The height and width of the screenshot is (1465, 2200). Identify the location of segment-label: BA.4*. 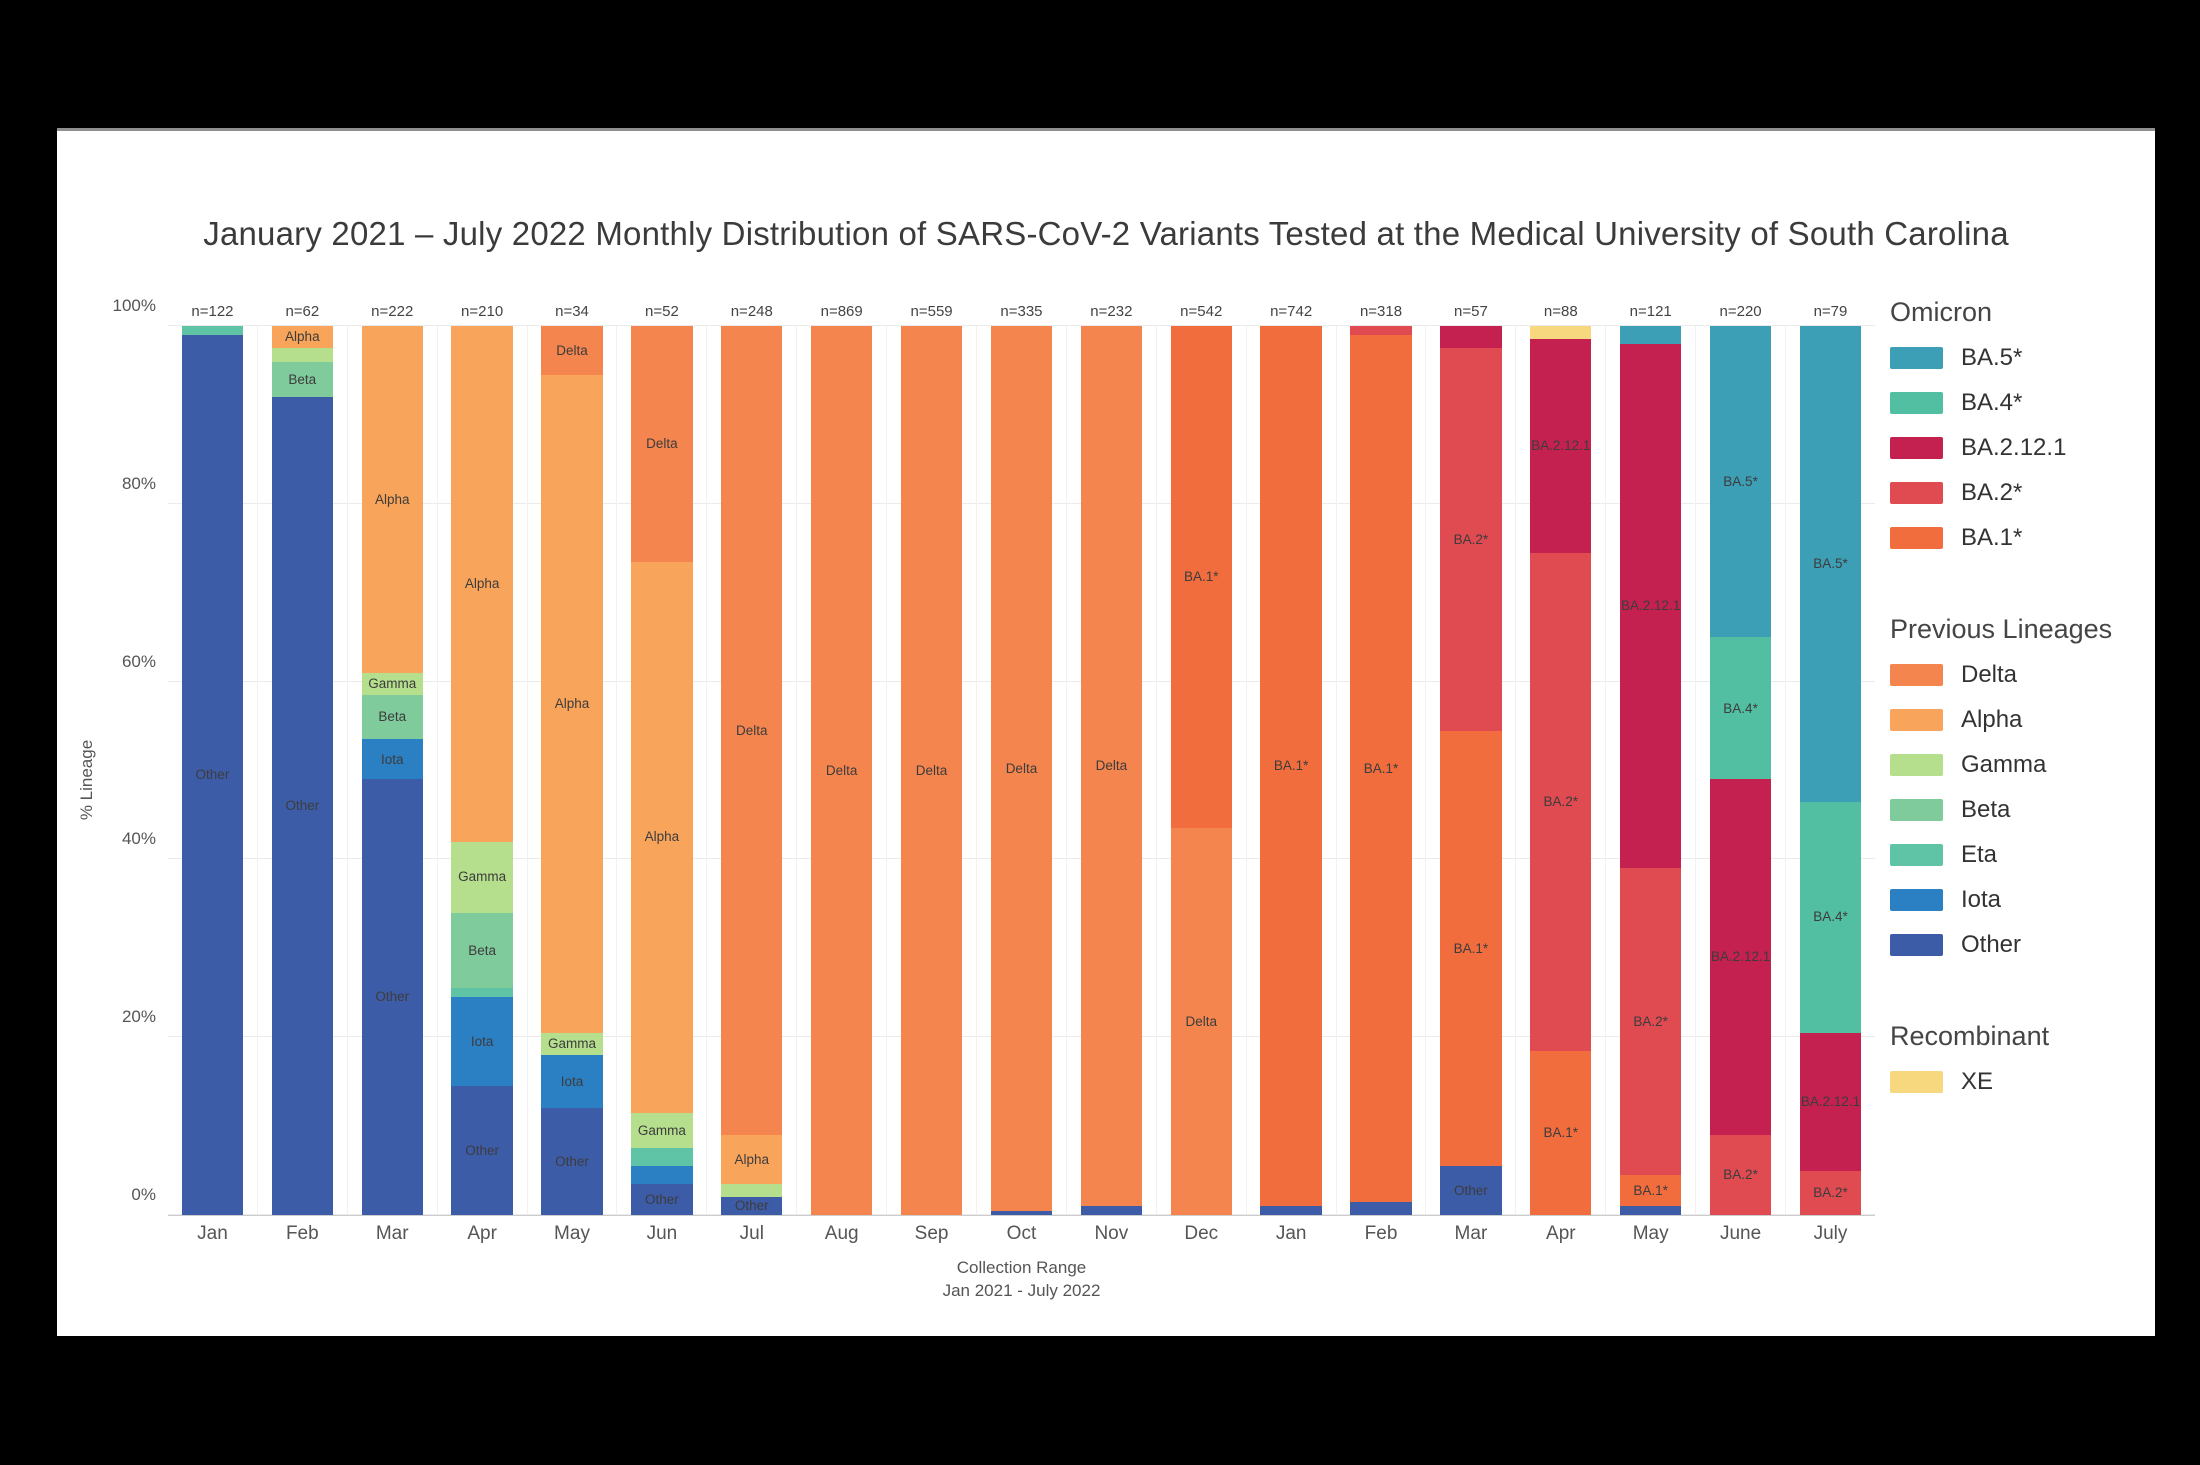
(1740, 708).